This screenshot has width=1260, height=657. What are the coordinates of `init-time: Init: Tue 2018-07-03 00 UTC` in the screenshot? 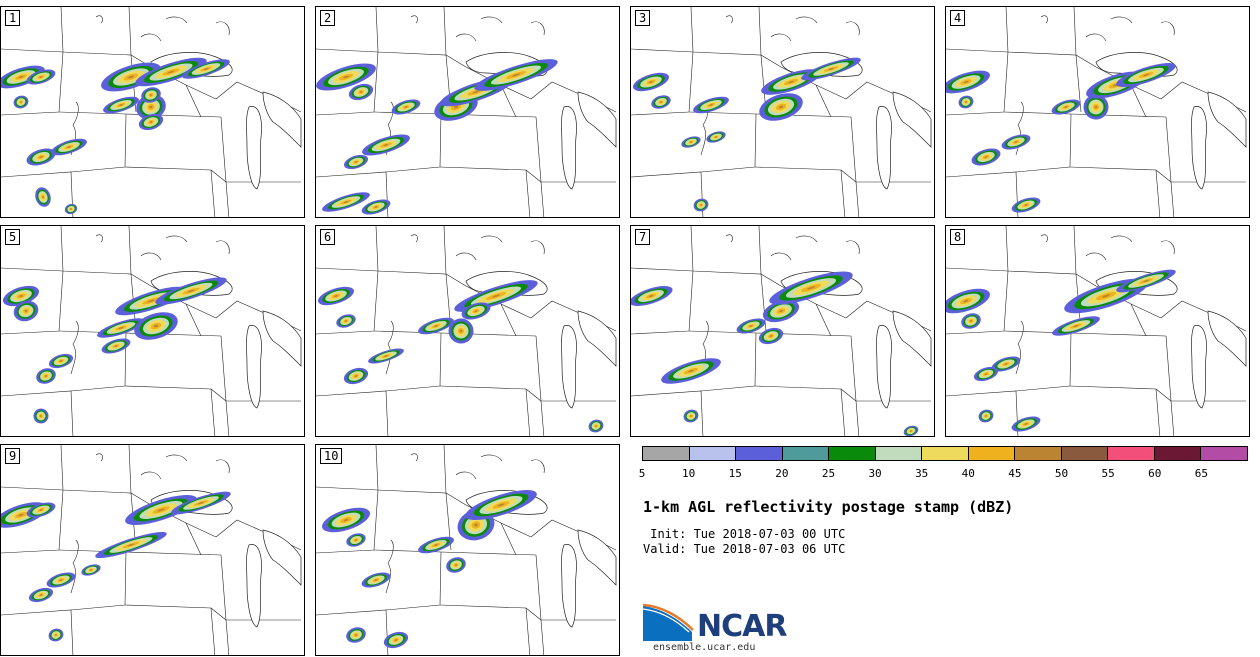 It's located at (744, 534).